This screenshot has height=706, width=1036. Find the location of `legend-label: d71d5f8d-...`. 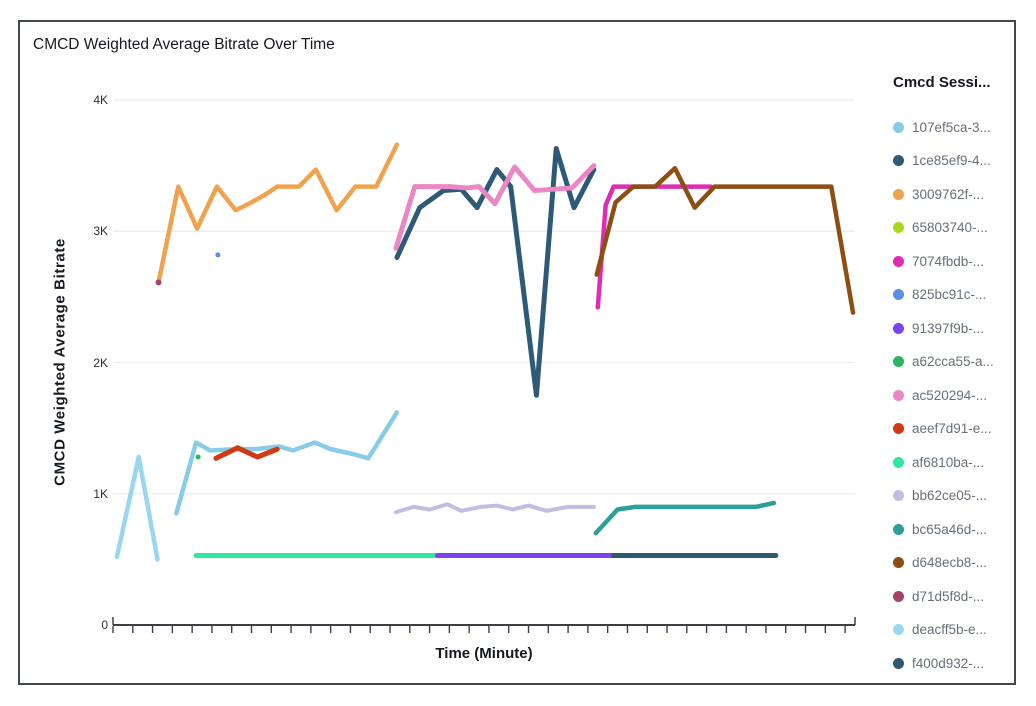

legend-label: d71d5f8d-... is located at coordinates (948, 596).